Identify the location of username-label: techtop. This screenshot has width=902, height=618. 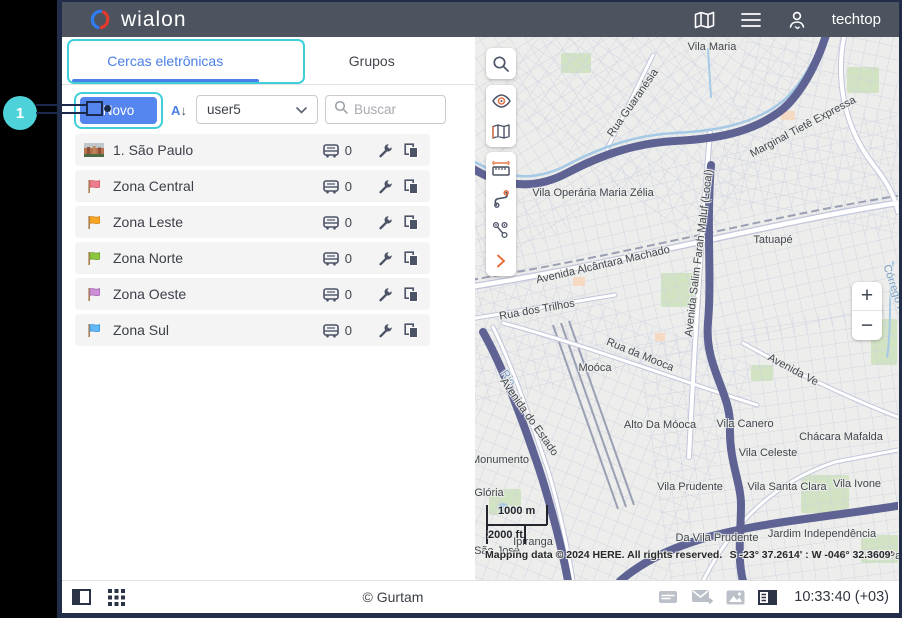
(856, 19).